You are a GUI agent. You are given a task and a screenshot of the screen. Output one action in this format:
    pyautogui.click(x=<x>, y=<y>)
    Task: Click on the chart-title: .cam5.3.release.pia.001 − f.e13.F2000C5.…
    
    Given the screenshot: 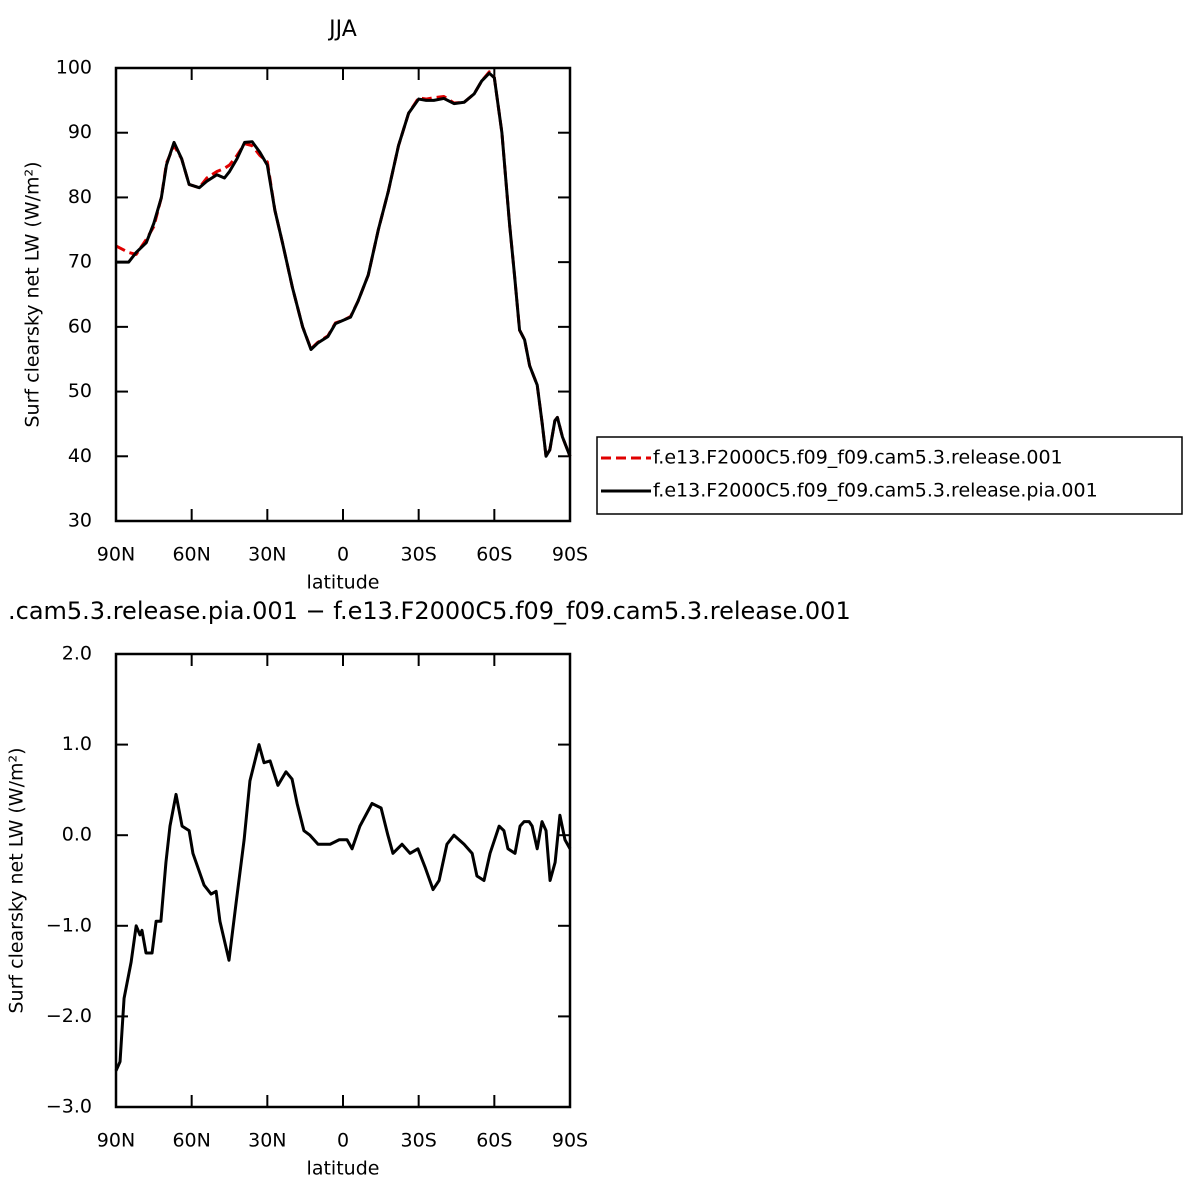 What is the action you would take?
    pyautogui.click(x=429, y=611)
    